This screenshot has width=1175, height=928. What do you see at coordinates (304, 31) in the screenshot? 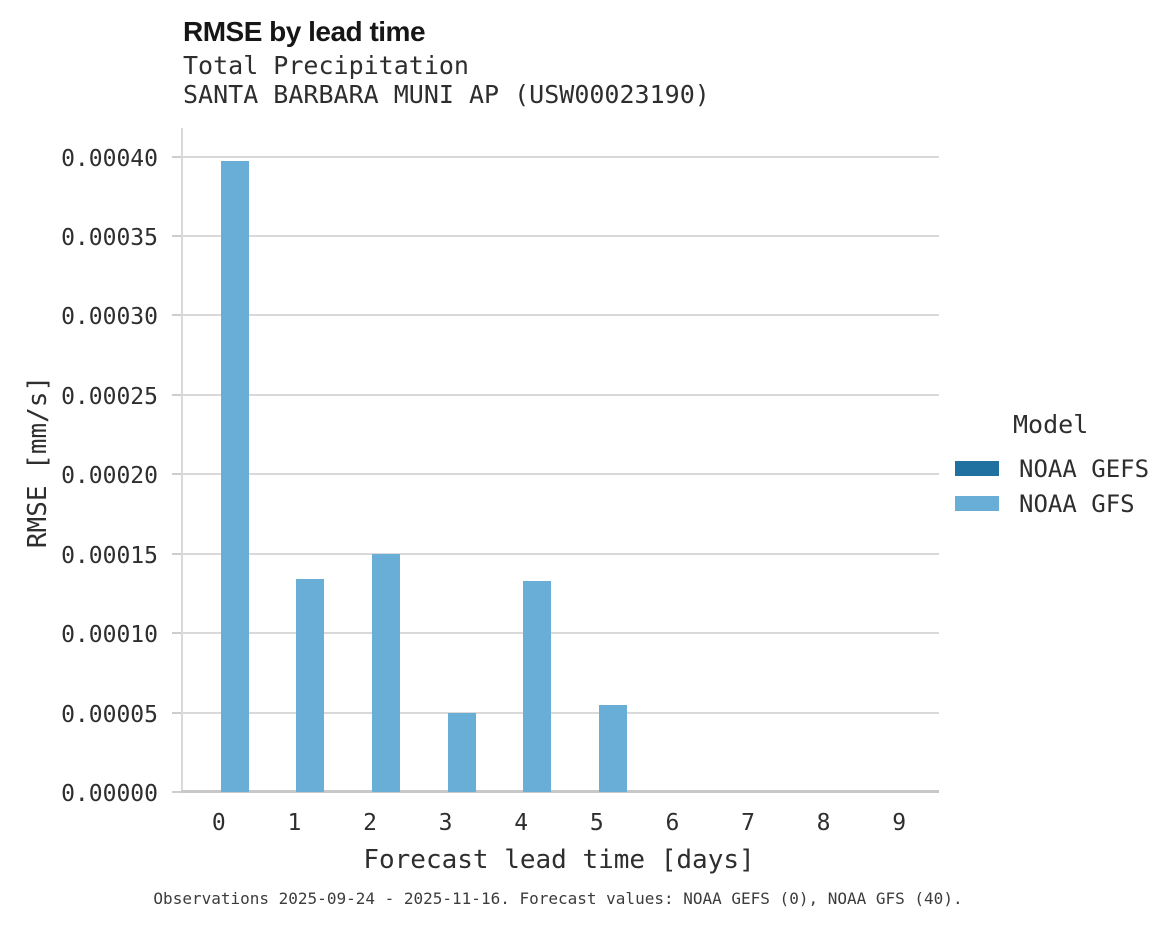
I see `chart-title: RMSE by lead time` at bounding box center [304, 31].